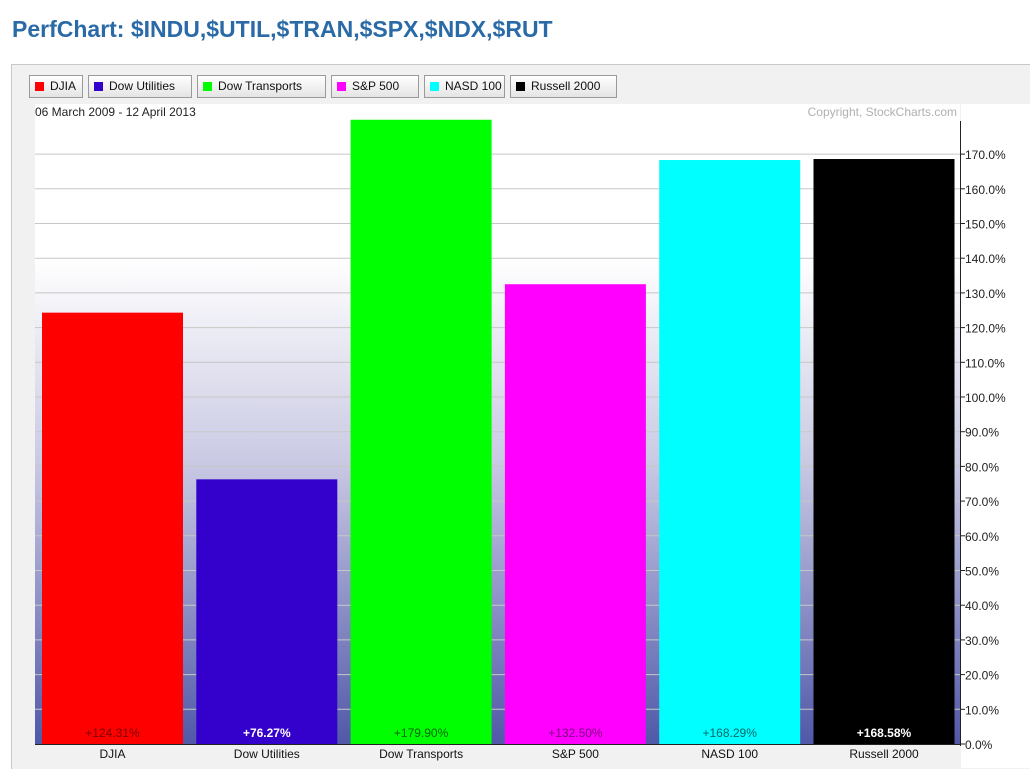  I want to click on legend-label: Dow Transports, so click(260, 86).